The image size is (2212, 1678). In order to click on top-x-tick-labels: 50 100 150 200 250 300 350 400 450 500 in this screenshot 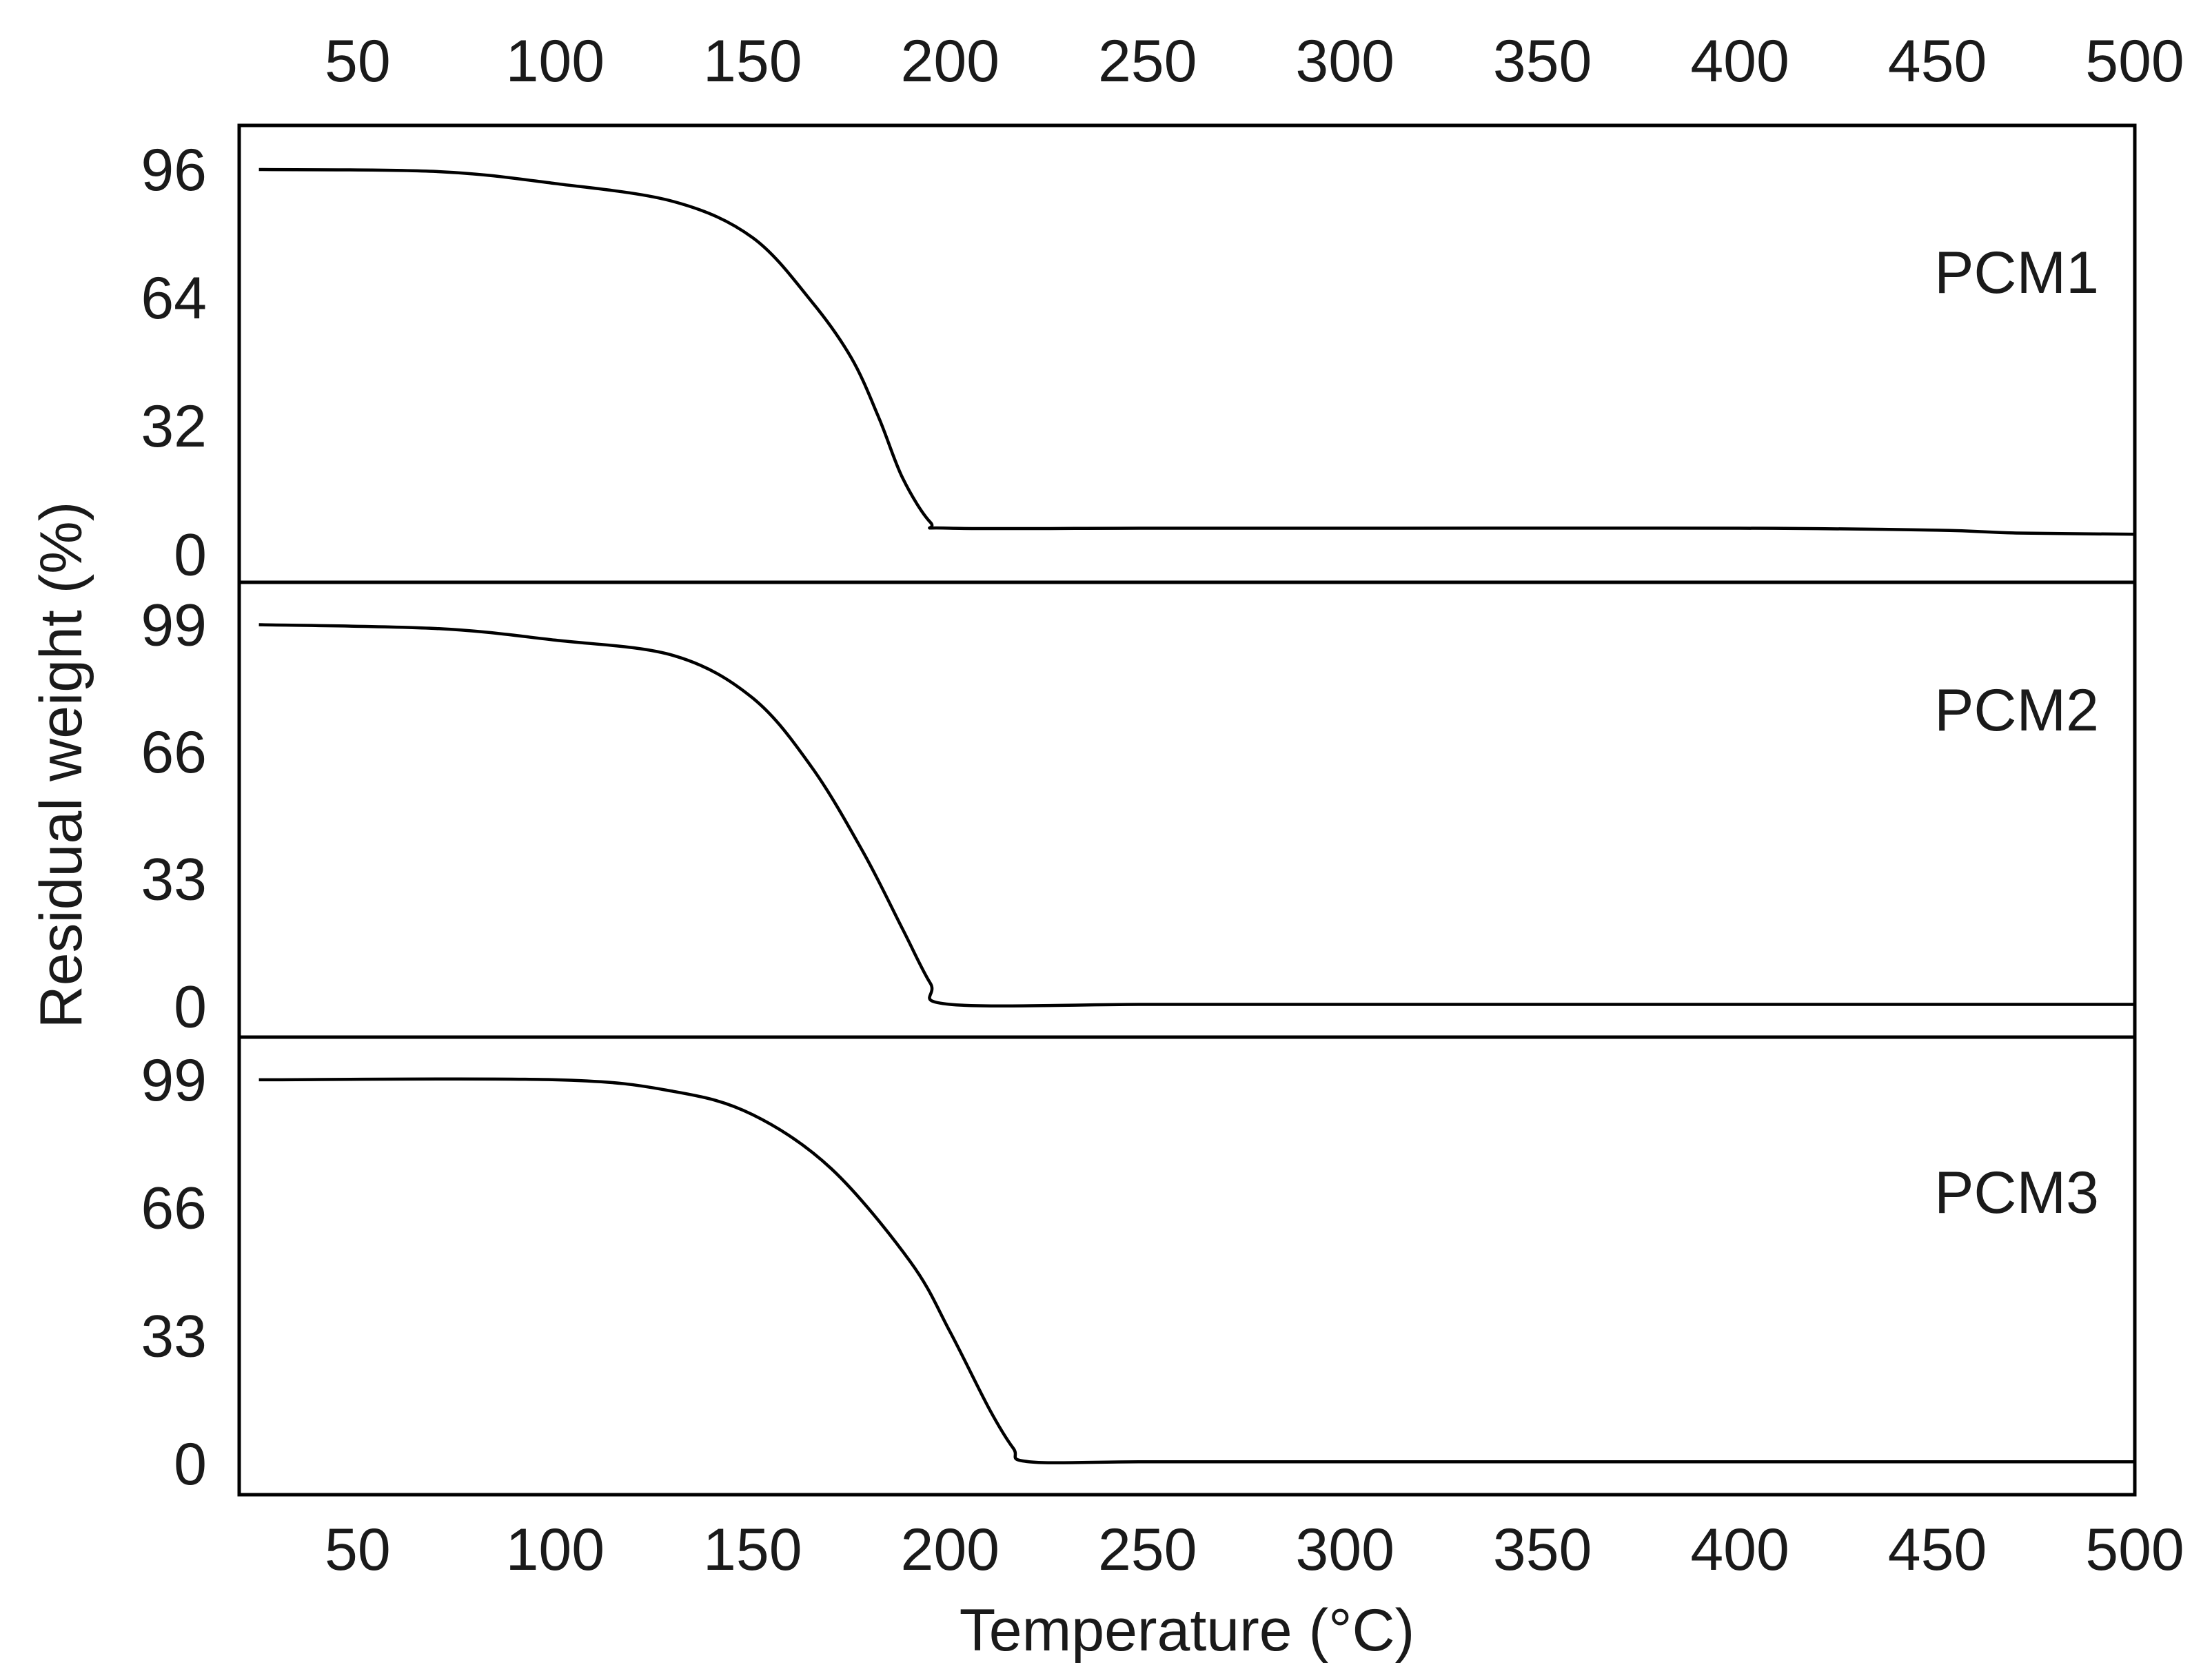, I will do `click(1254, 61)`.